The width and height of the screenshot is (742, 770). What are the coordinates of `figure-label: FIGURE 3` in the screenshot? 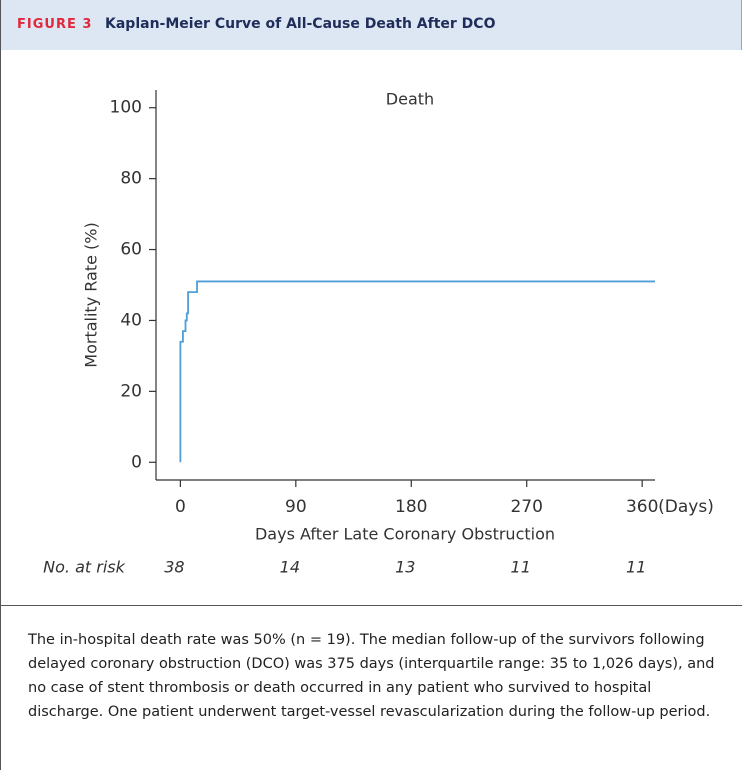 It's located at (55, 24).